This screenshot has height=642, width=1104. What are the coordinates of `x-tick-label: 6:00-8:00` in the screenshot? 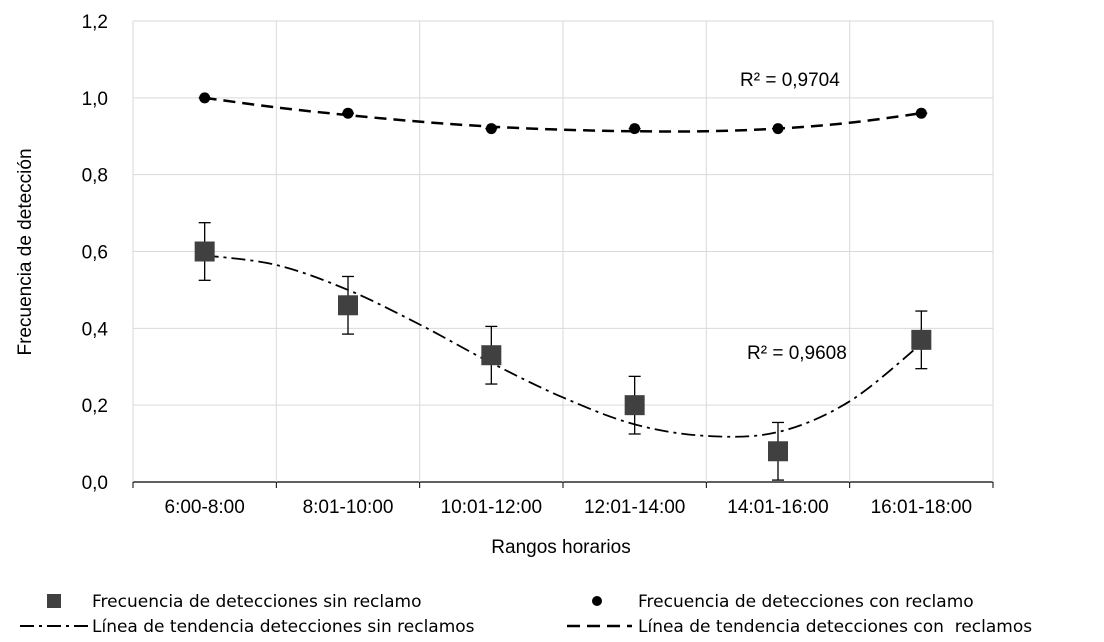 It's located at (205, 507).